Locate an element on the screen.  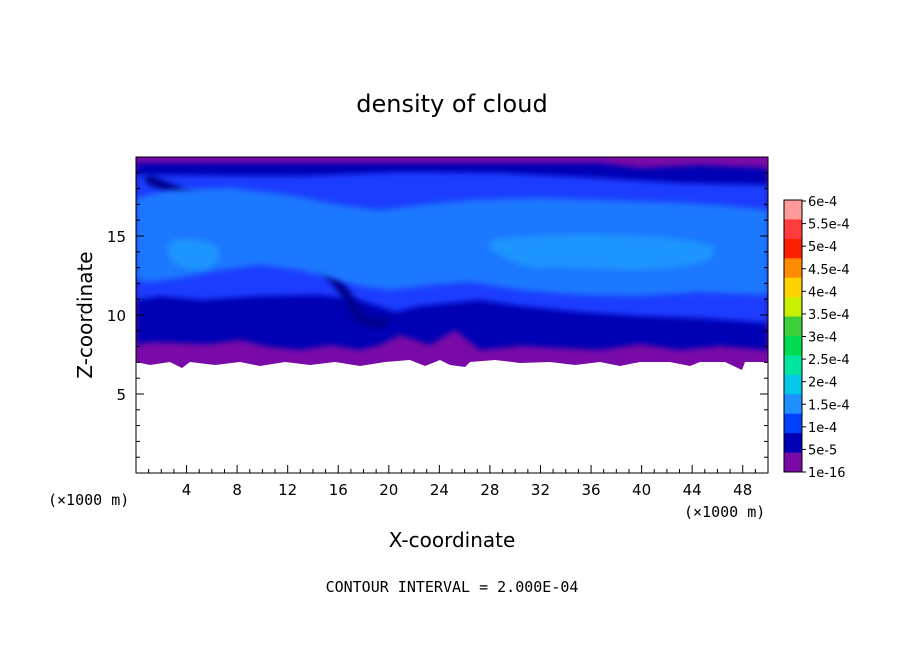
colorbar-label: 1.5e-4 is located at coordinates (829, 405).